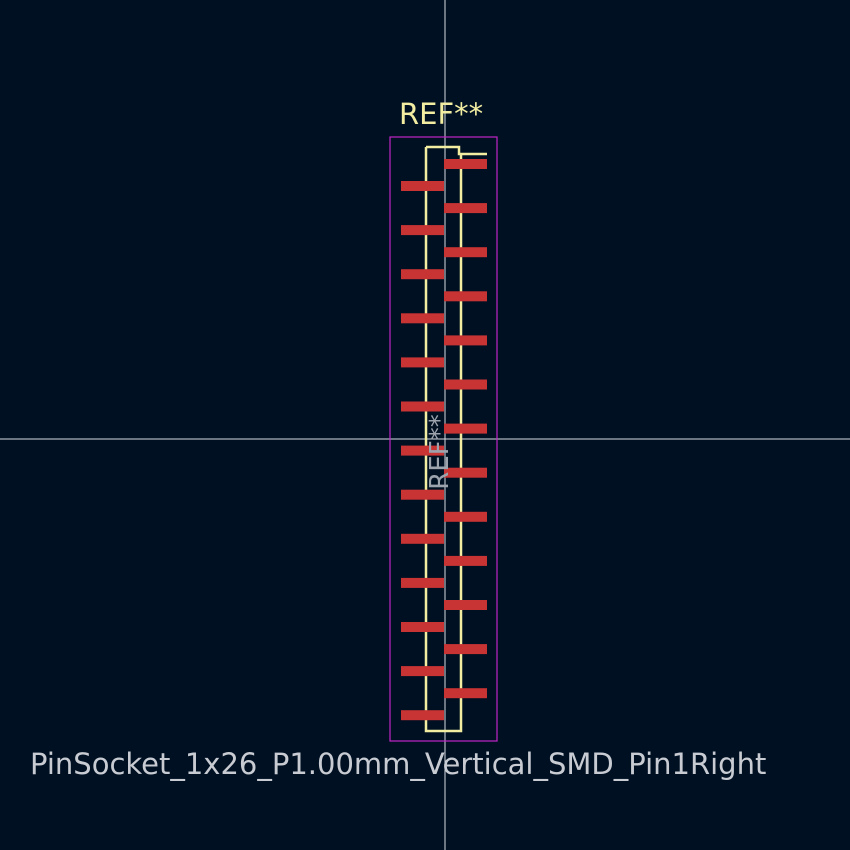 Image resolution: width=850 pixels, height=850 pixels. I want to click on silkscreen-outline, so click(455, 439).